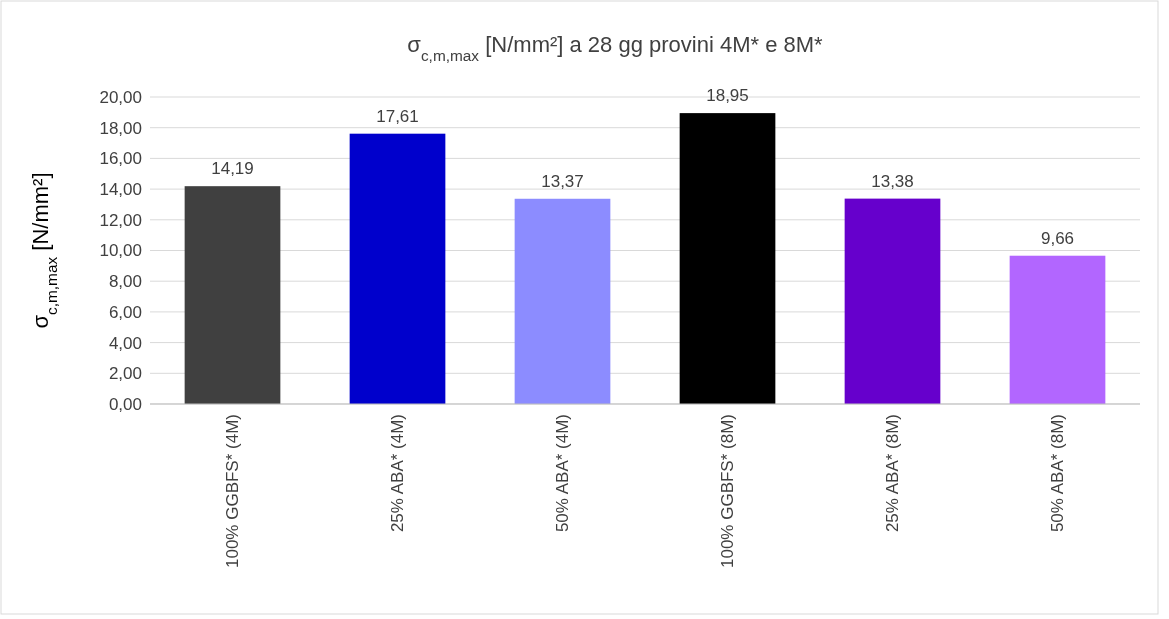  What do you see at coordinates (120, 128) in the screenshot?
I see `y-tick-label: 18,00` at bounding box center [120, 128].